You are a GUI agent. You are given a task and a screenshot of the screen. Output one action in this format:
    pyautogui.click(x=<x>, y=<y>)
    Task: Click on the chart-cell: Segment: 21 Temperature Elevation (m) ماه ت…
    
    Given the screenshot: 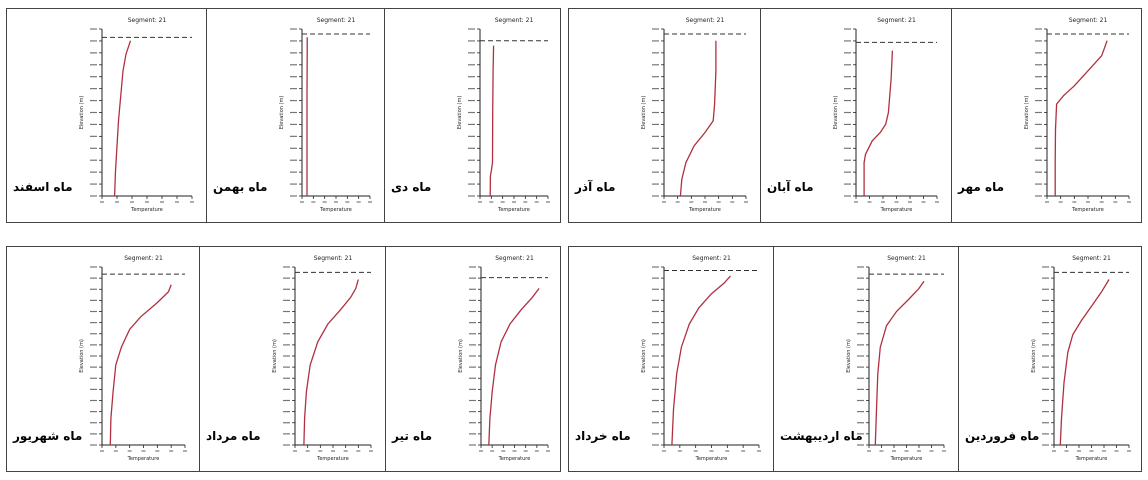 What is the action you would take?
    pyautogui.click(x=473, y=359)
    